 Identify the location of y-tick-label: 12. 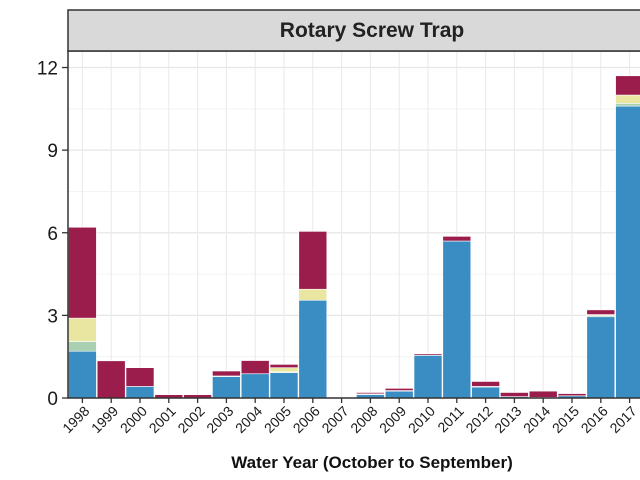
(47, 69).